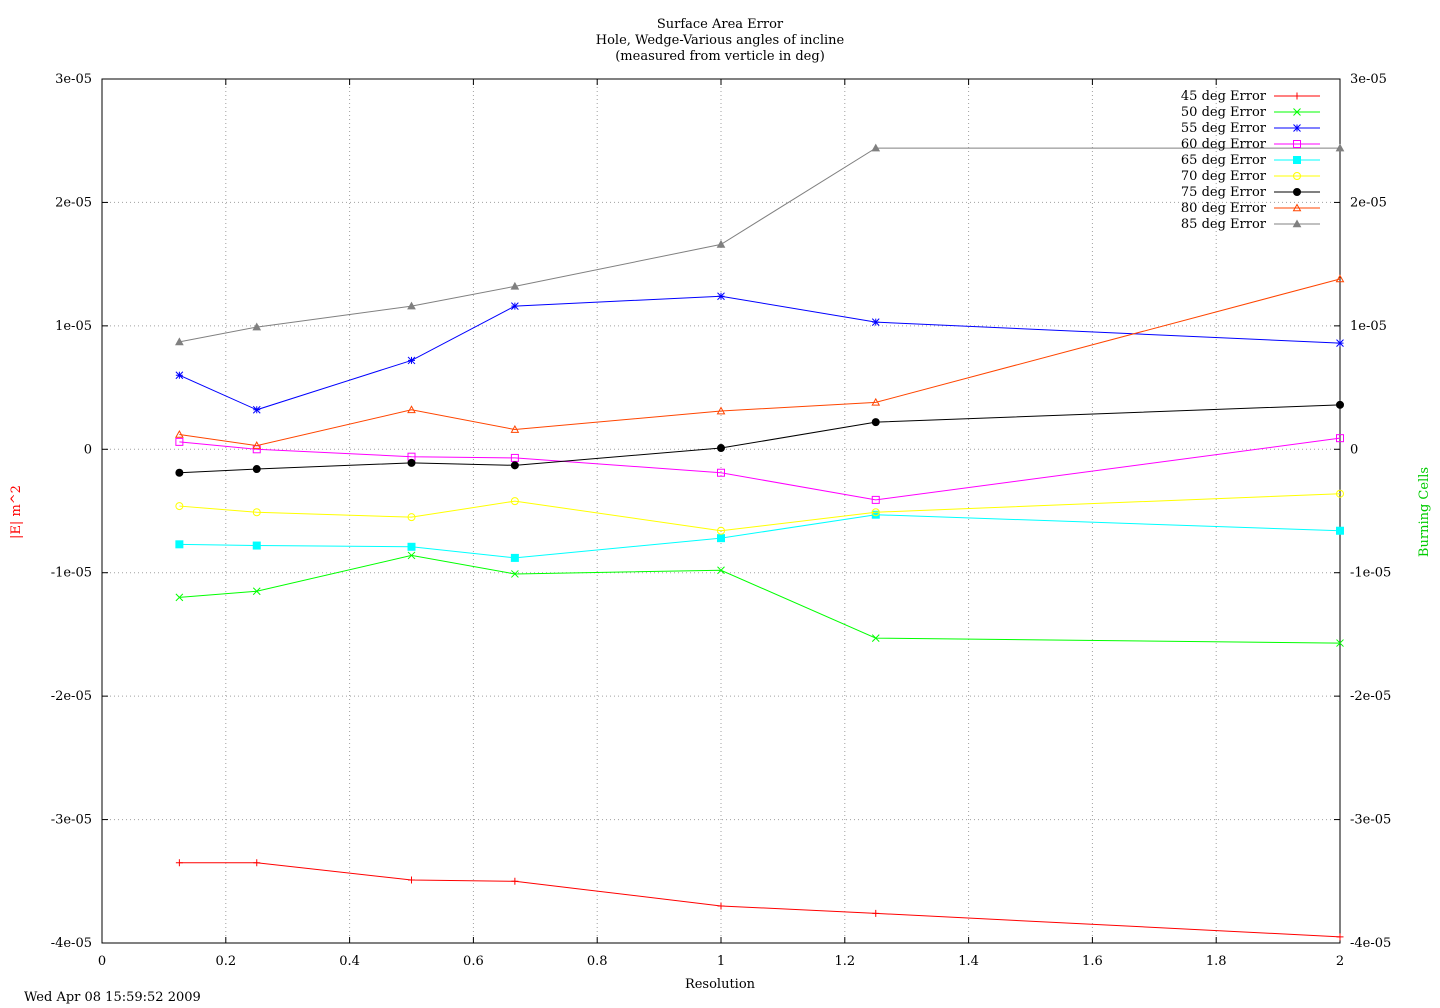 The image size is (1440, 1008). I want to click on y2-tick-label: -2e-05, so click(1370, 696).